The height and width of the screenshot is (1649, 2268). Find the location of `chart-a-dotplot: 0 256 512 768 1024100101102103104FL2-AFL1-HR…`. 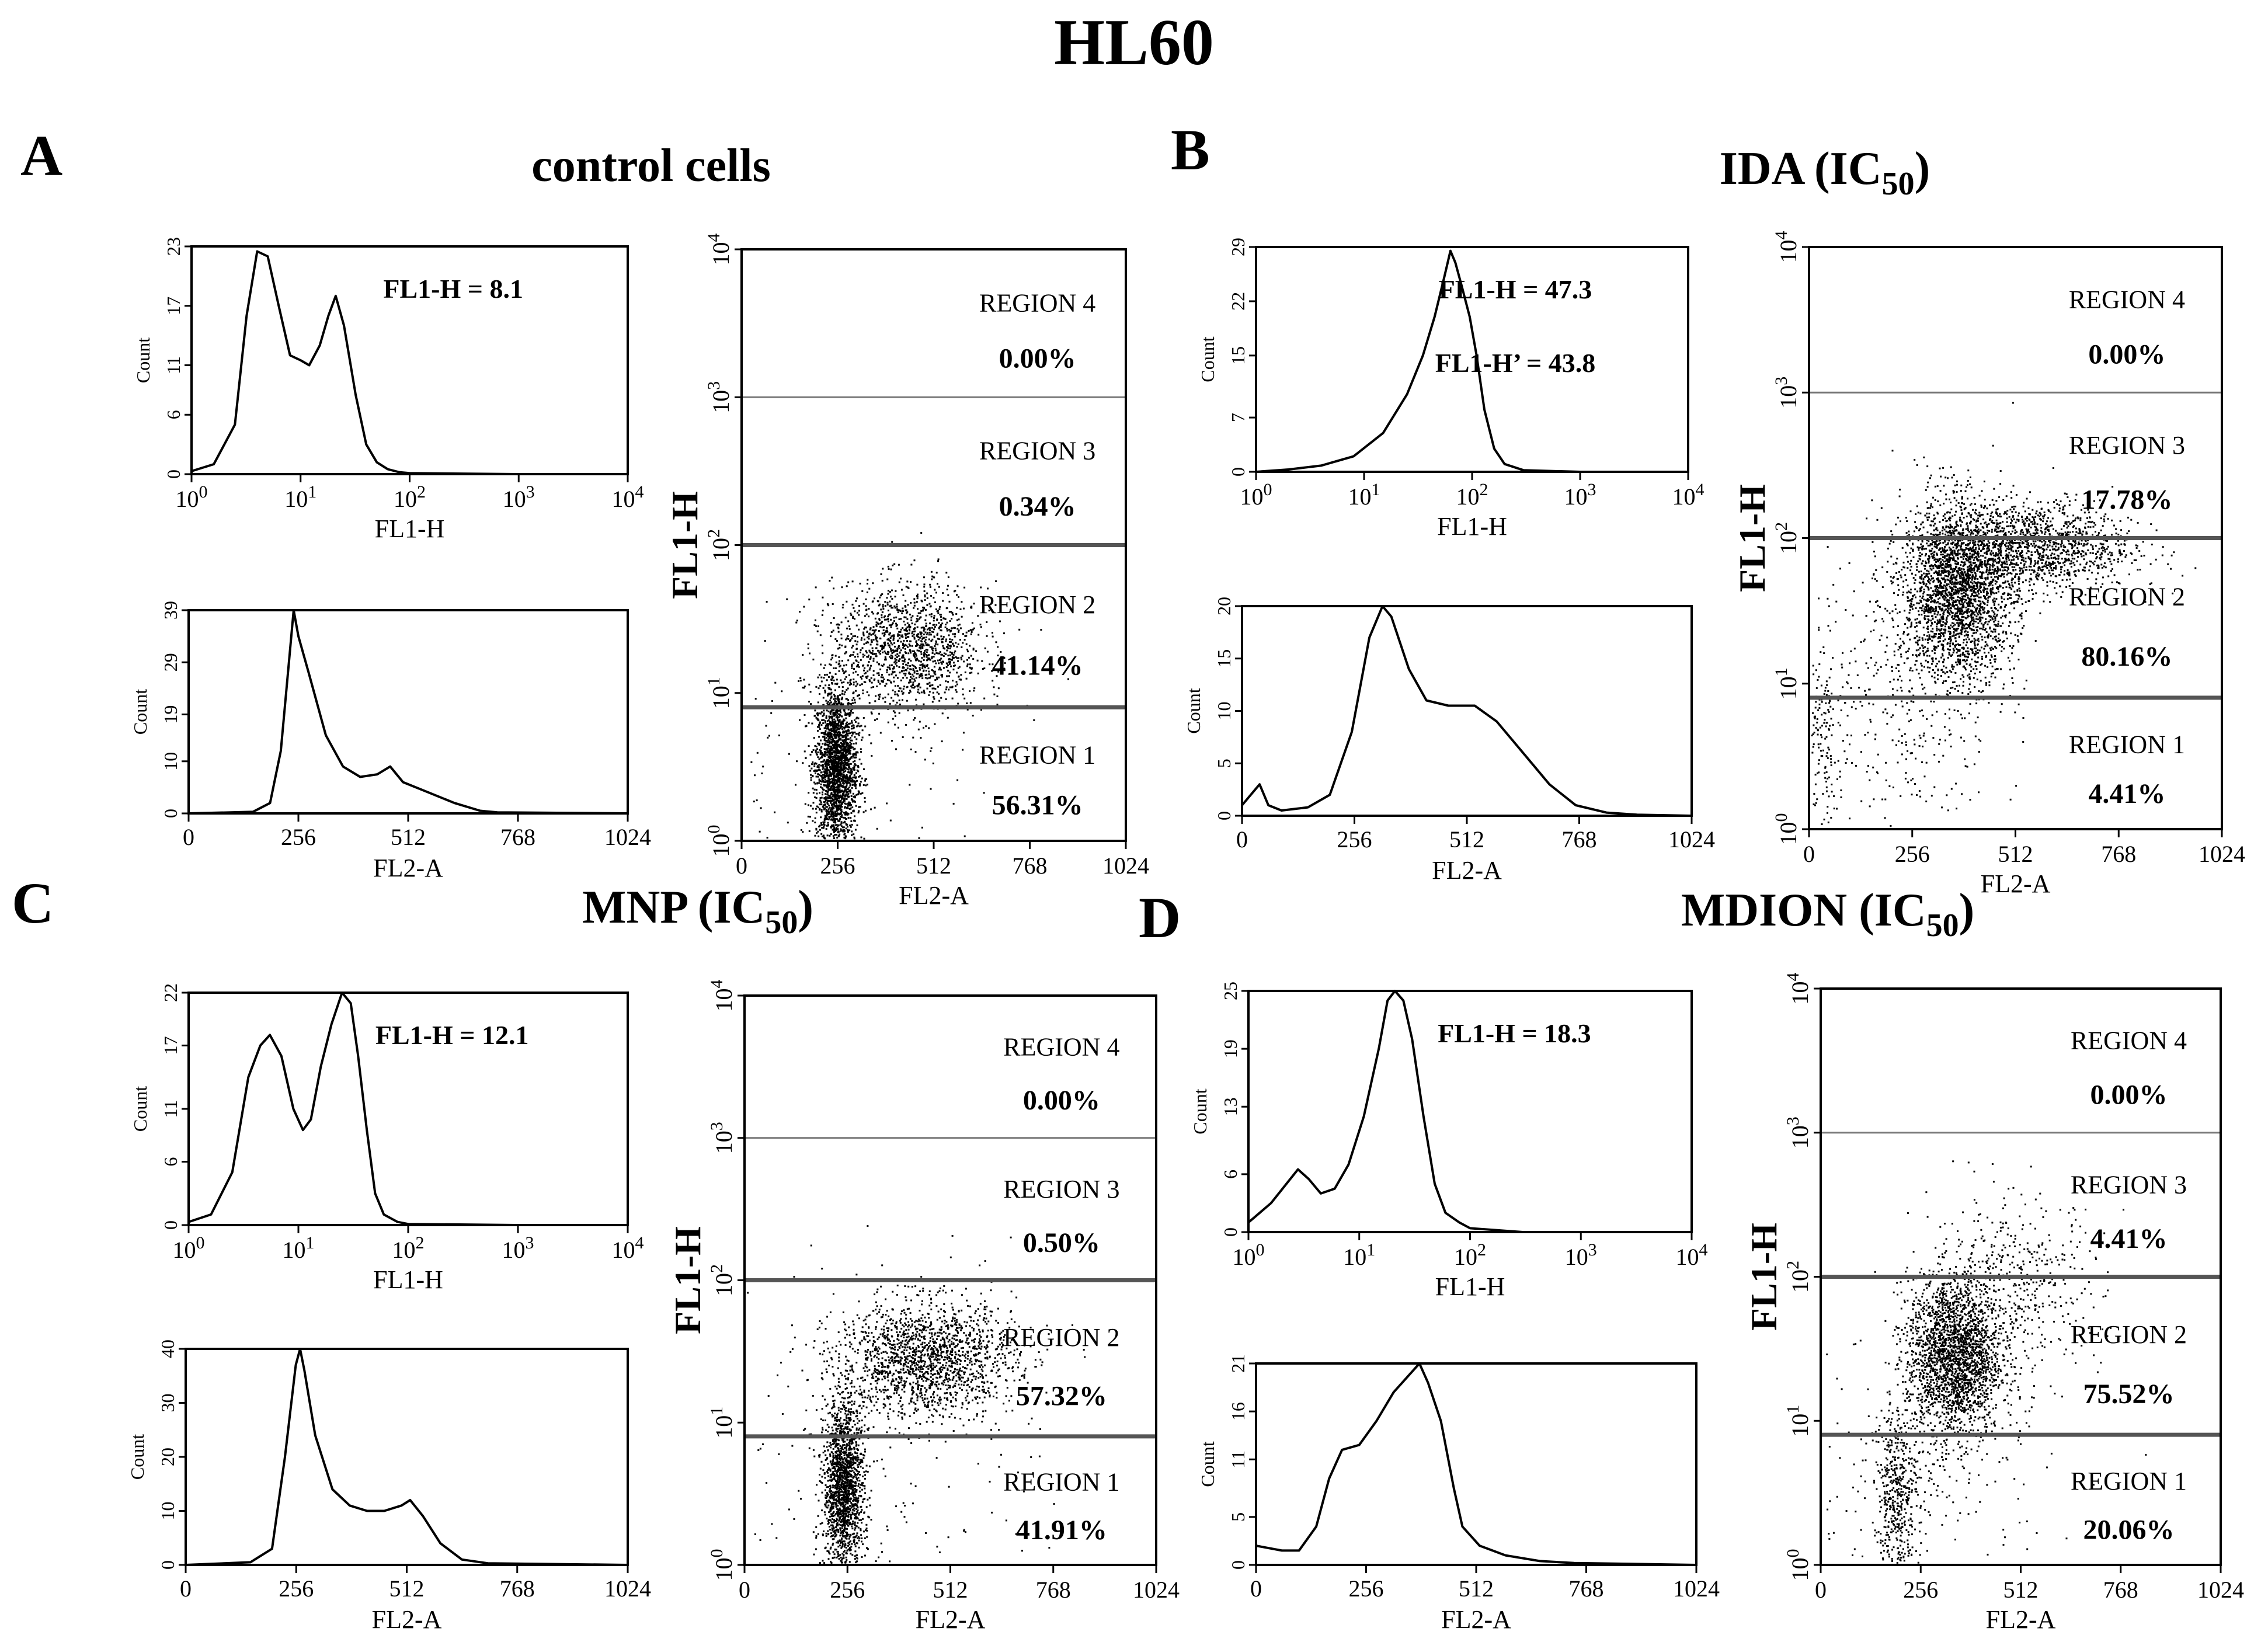

chart-a-dotplot: 0 256 512 768 1024100101102103104FL2-AFL1-HR… is located at coordinates (906, 572).